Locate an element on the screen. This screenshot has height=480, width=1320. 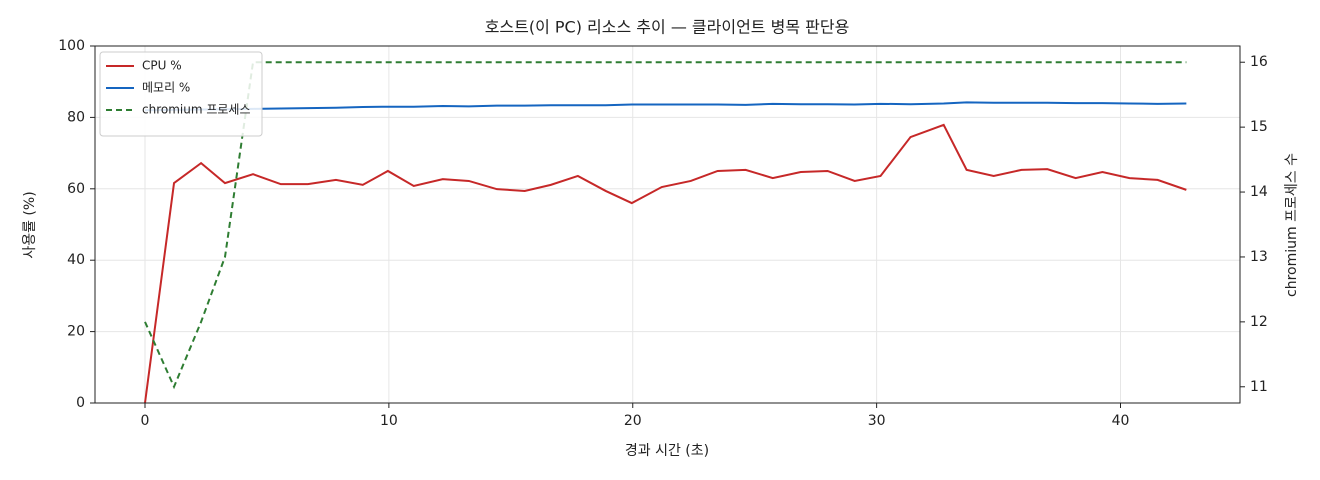
y-tick-label: 80 is located at coordinates (76, 117).